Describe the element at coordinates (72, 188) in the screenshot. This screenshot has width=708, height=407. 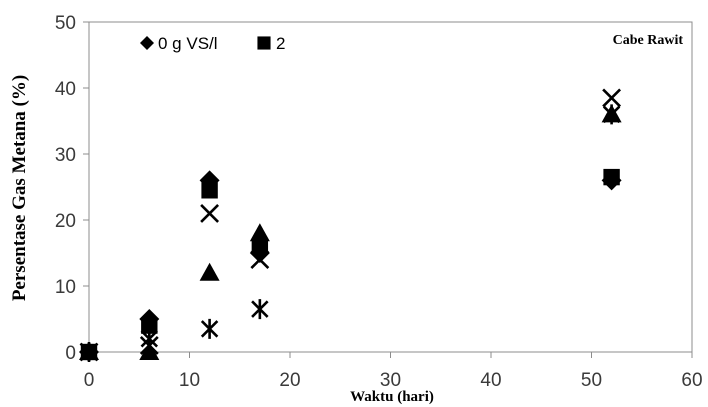
I see `y-axis: 0 10 20 30 40 50` at that location.